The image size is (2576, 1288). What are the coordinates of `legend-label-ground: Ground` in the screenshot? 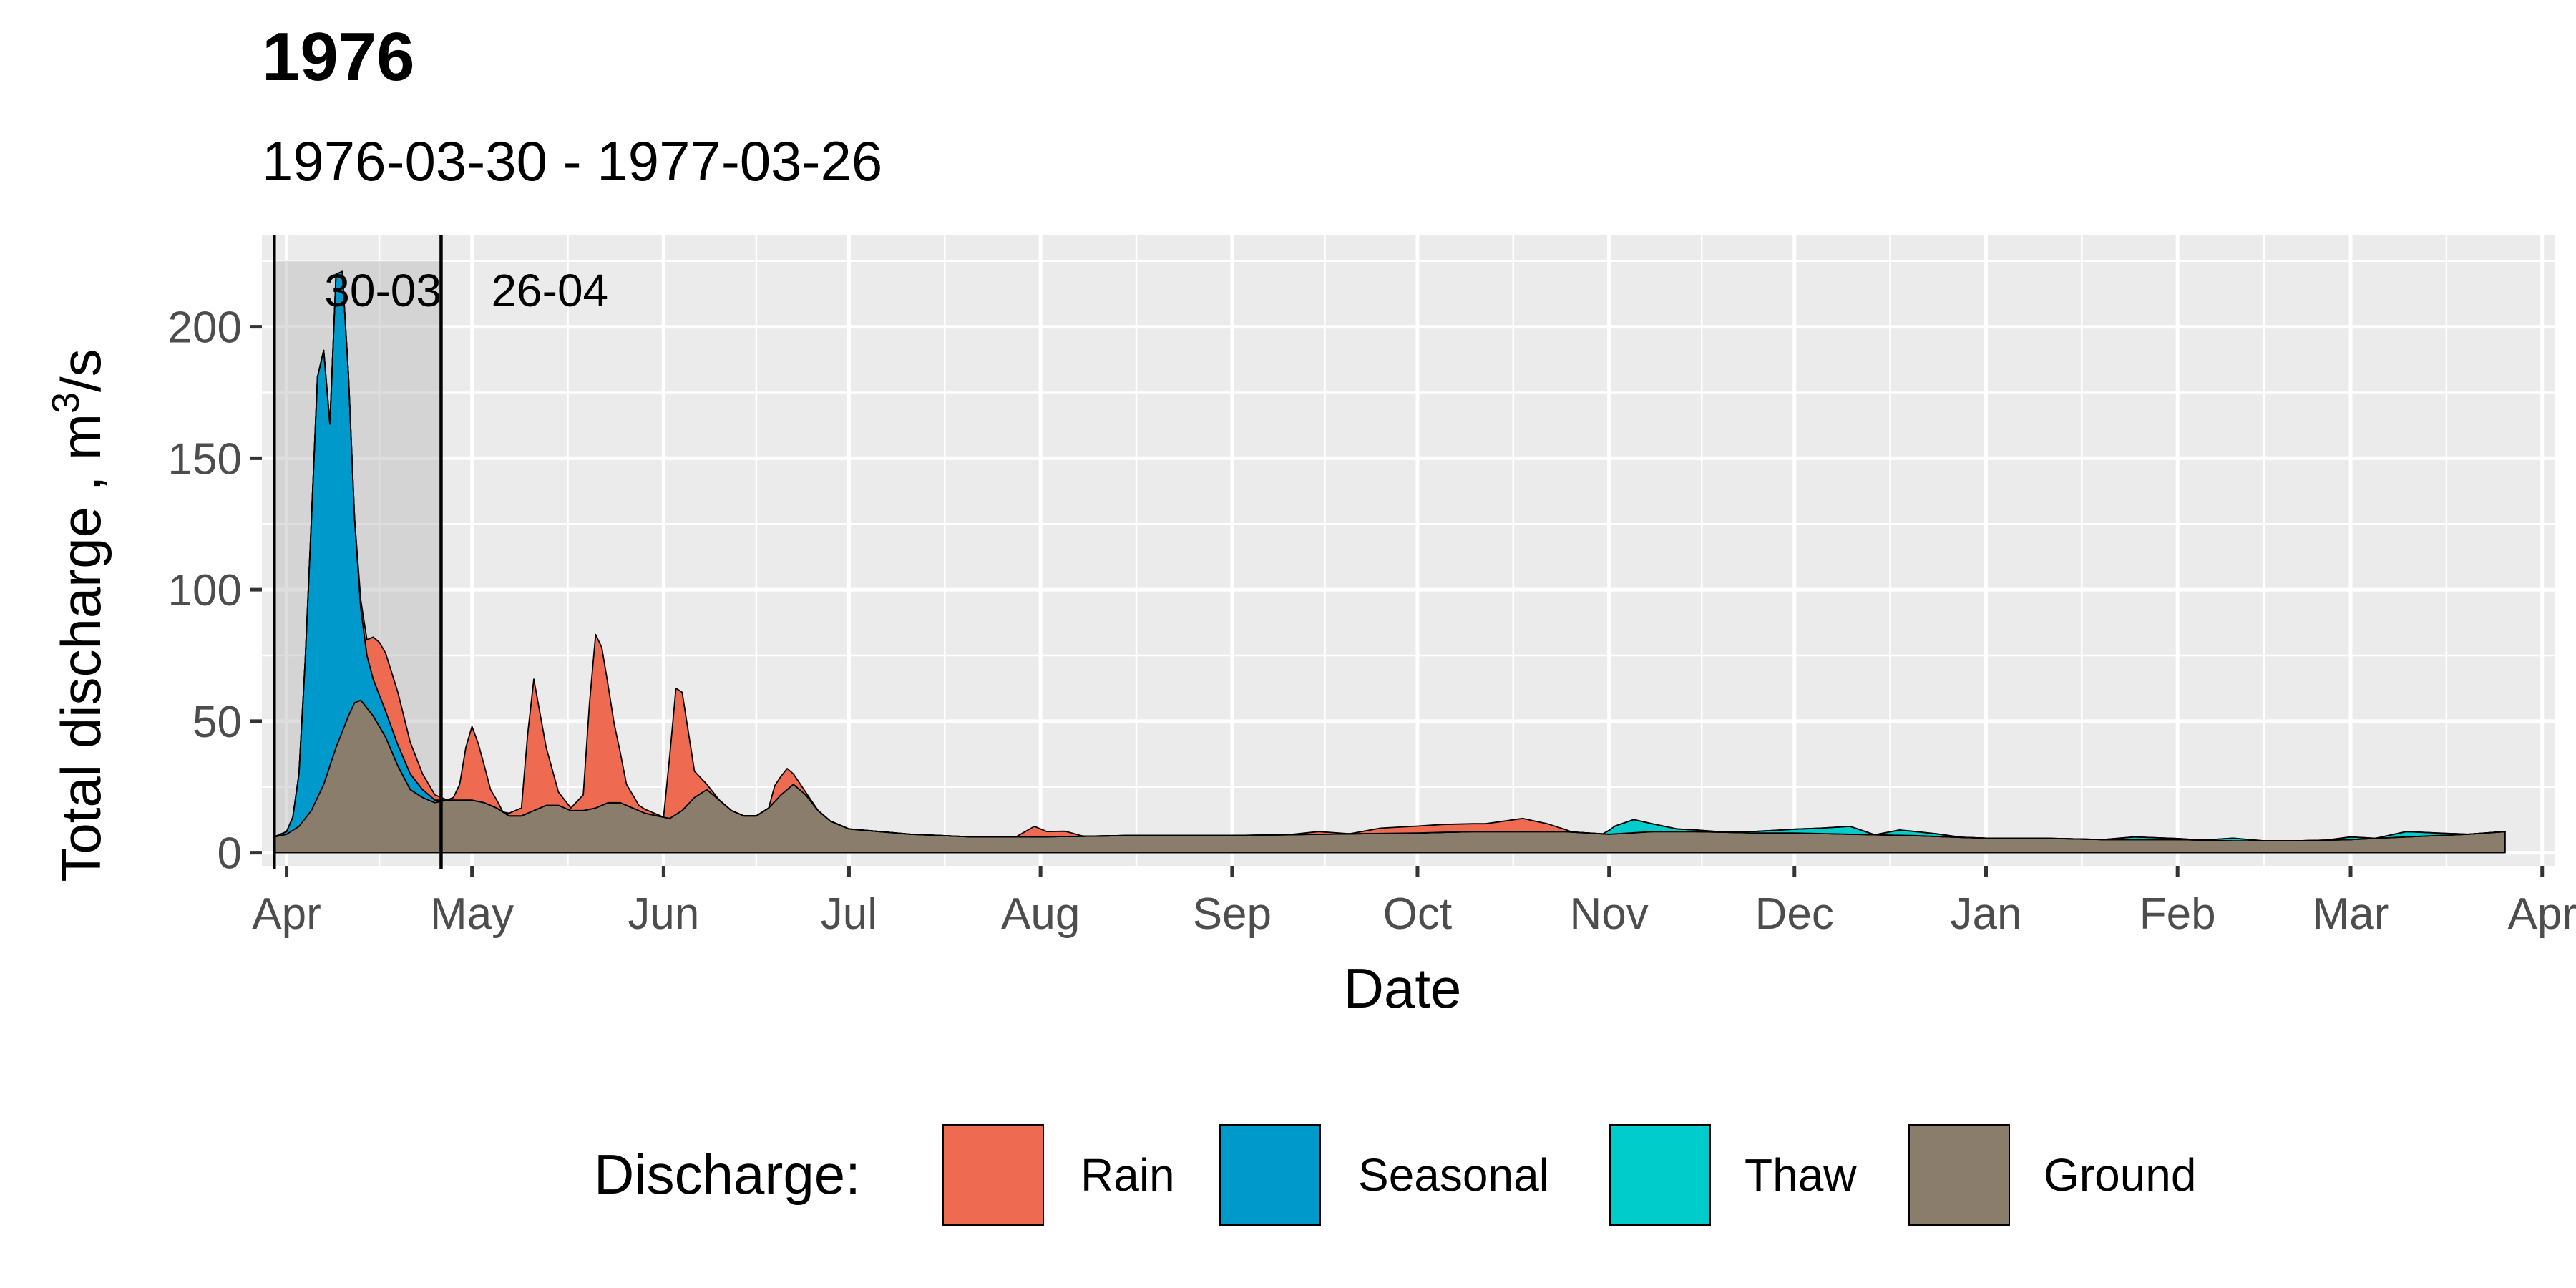 It's located at (2120, 1175).